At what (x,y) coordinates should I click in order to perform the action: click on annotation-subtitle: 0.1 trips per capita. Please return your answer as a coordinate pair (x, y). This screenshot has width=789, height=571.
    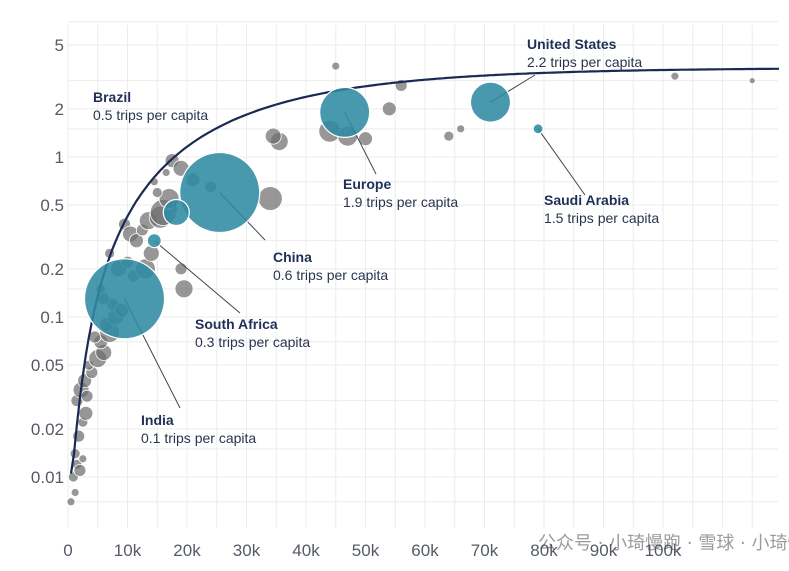
    Looking at the image, I should click on (198, 438).